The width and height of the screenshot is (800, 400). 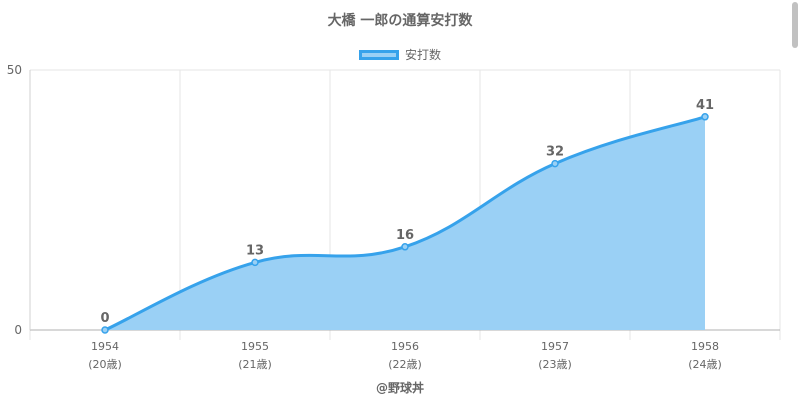 I want to click on data-label: 13, so click(x=255, y=250).